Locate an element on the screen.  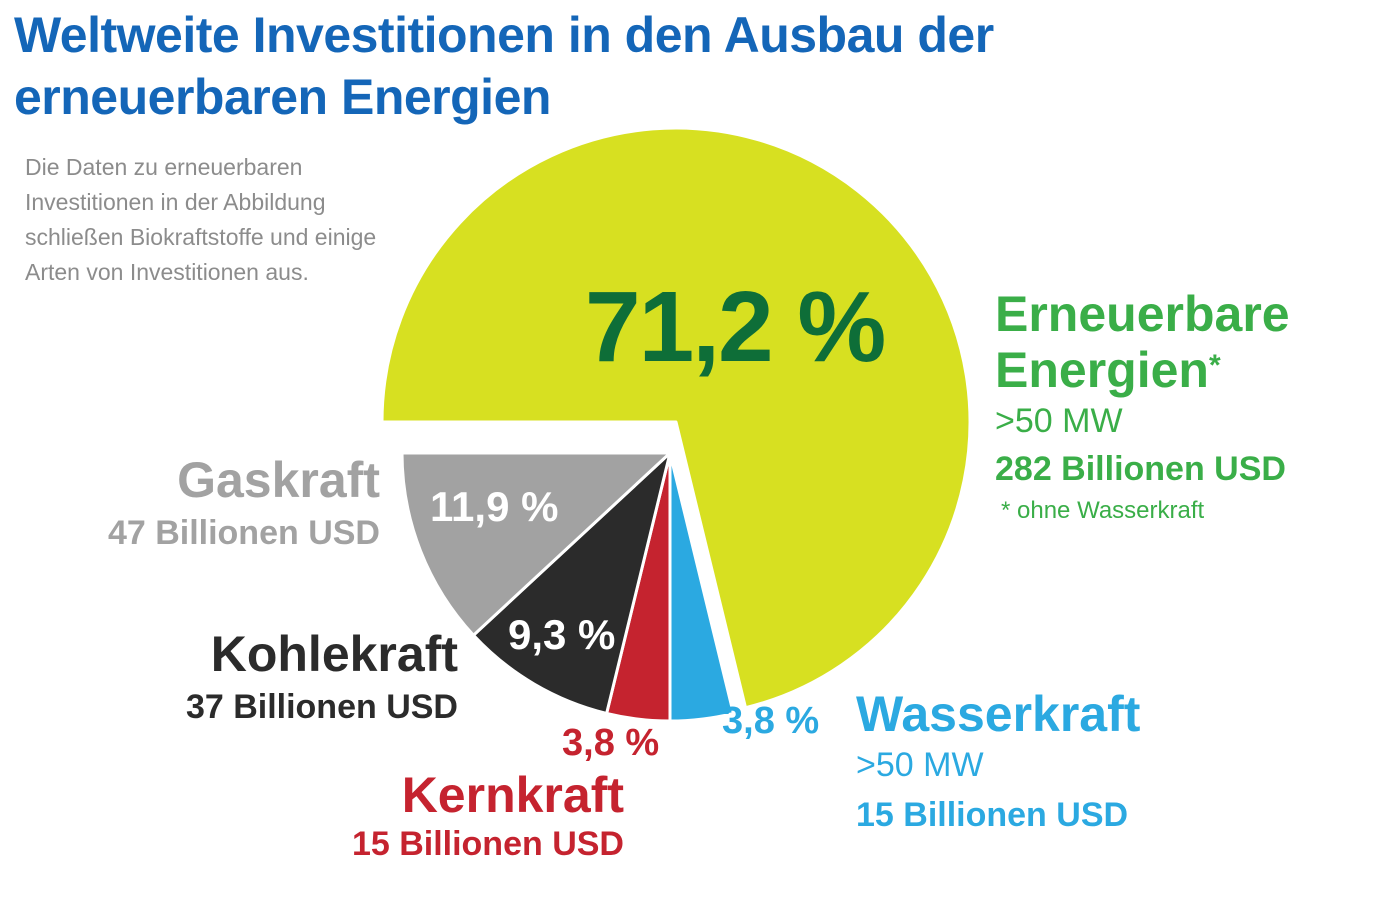
pie-slice-kohlekraft is located at coordinates (571, 583).